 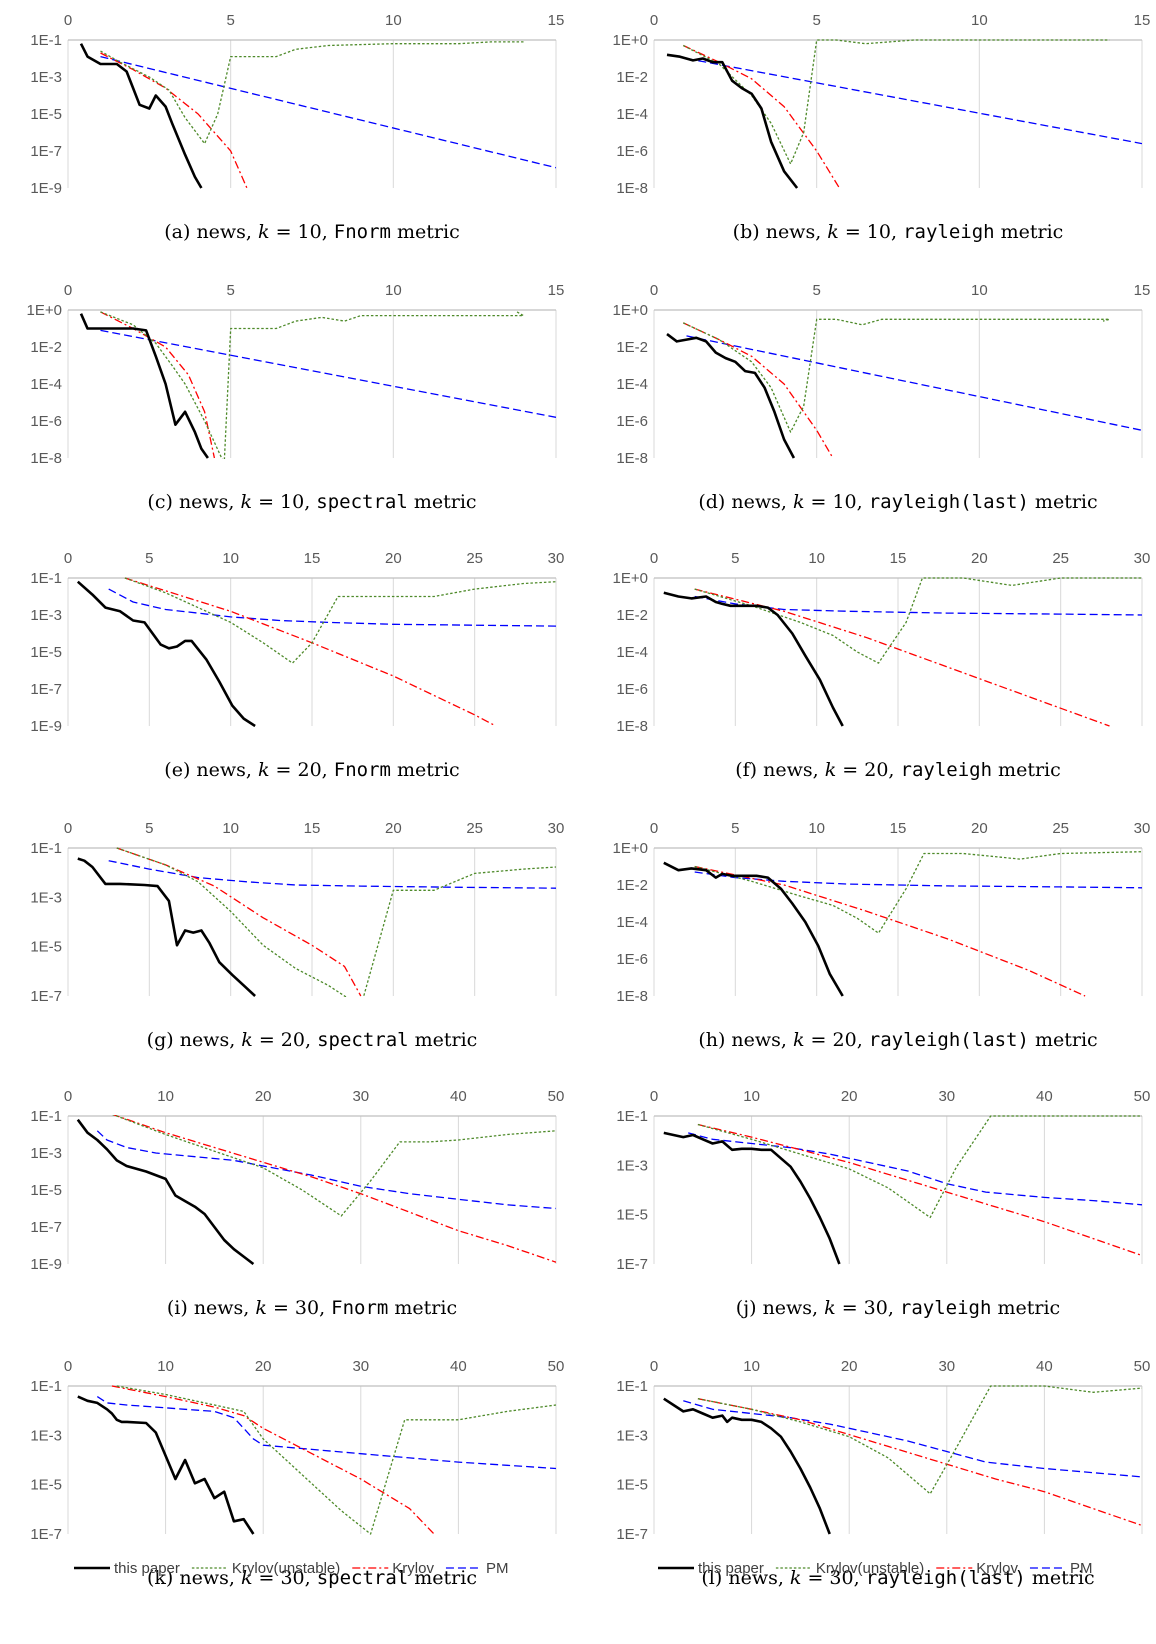 What do you see at coordinates (897, 1578) in the screenshot?
I see `panel-caption: (l) news, k = 30, rayleigh(last) metric` at bounding box center [897, 1578].